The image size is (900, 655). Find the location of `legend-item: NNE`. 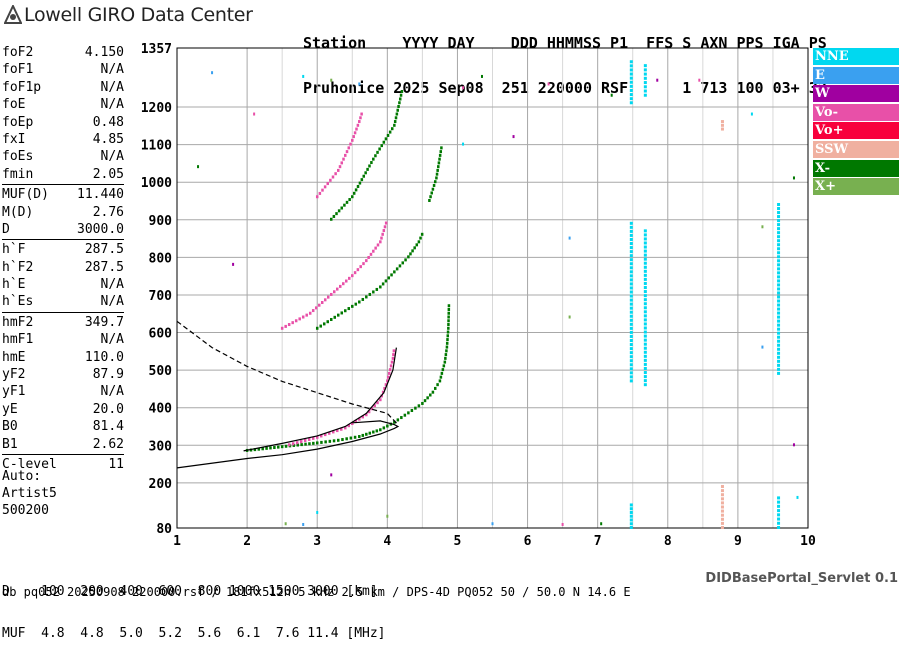

legend-item: NNE is located at coordinates (856, 56).